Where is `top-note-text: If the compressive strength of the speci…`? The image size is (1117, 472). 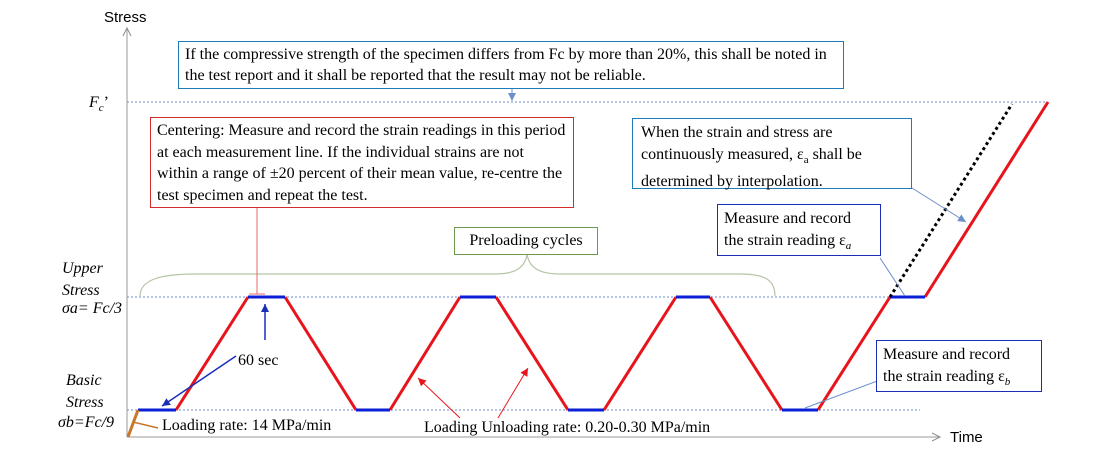 top-note-text: If the compressive strength of the speci… is located at coordinates (506, 65).